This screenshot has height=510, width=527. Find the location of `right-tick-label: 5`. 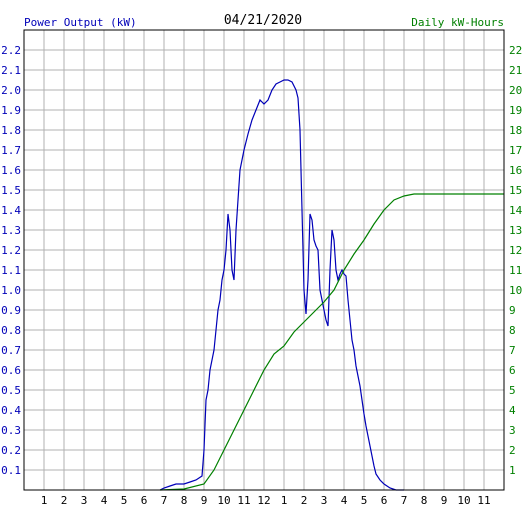

right-tick-label: 5 is located at coordinates (512, 390).